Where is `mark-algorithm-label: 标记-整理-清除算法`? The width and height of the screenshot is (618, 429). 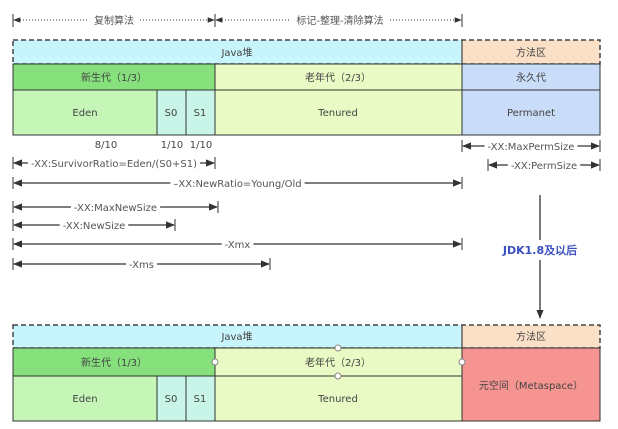 mark-algorithm-label: 标记-整理-清除算法 is located at coordinates (339, 20).